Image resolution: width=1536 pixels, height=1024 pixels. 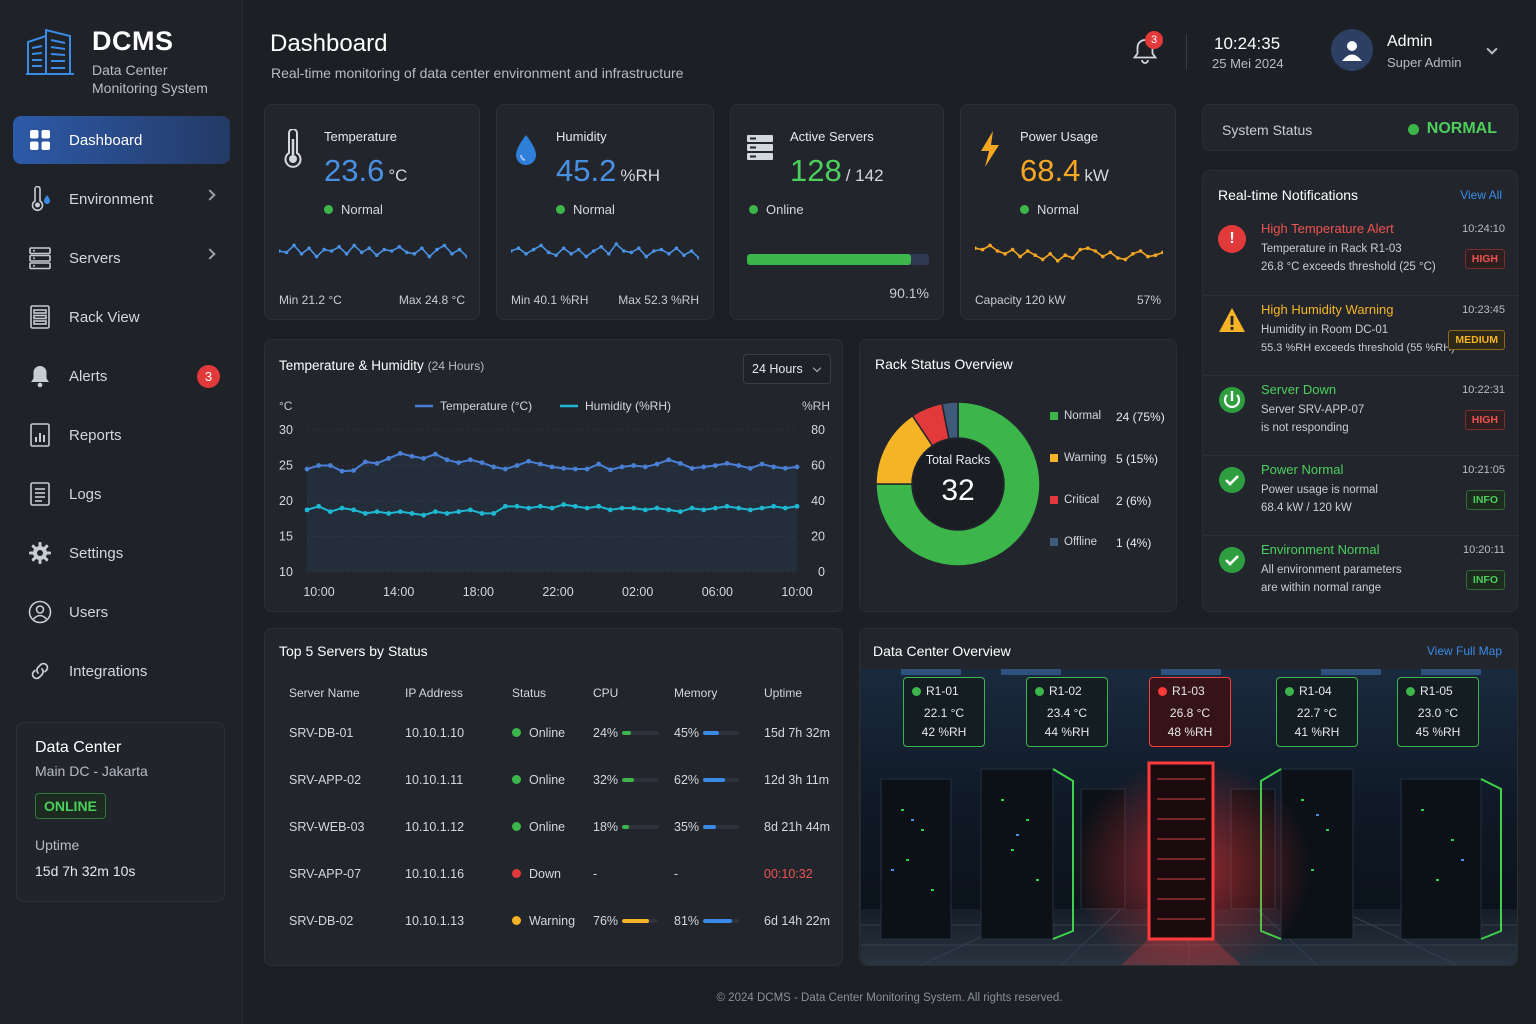 I want to click on user-name: Admin, so click(x=1410, y=41).